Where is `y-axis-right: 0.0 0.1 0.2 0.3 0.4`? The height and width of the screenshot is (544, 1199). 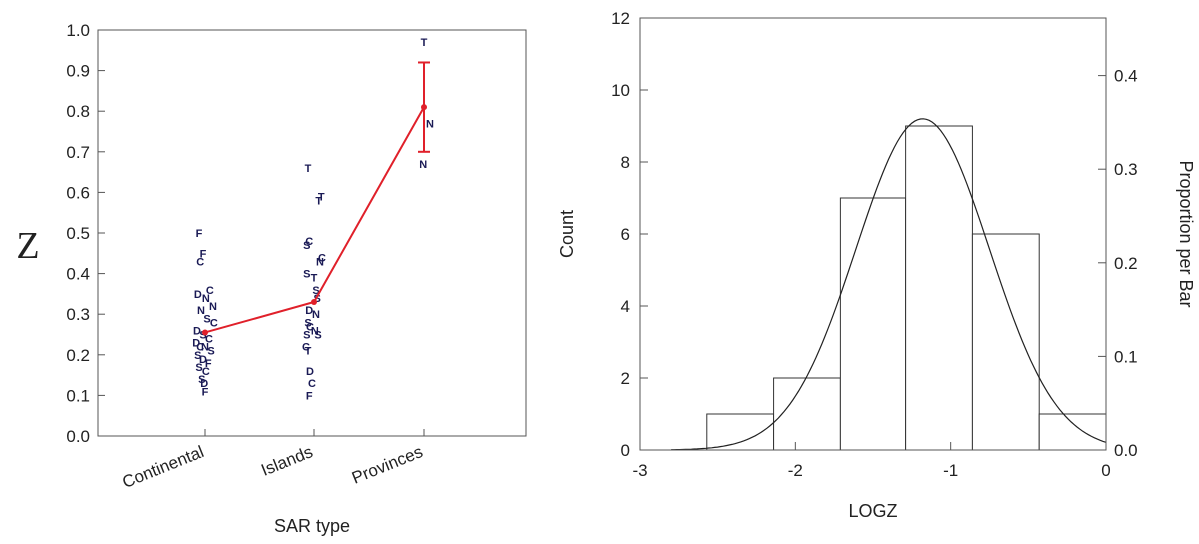
y-axis-right: 0.0 0.1 0.2 0.3 0.4 is located at coordinates (1118, 263).